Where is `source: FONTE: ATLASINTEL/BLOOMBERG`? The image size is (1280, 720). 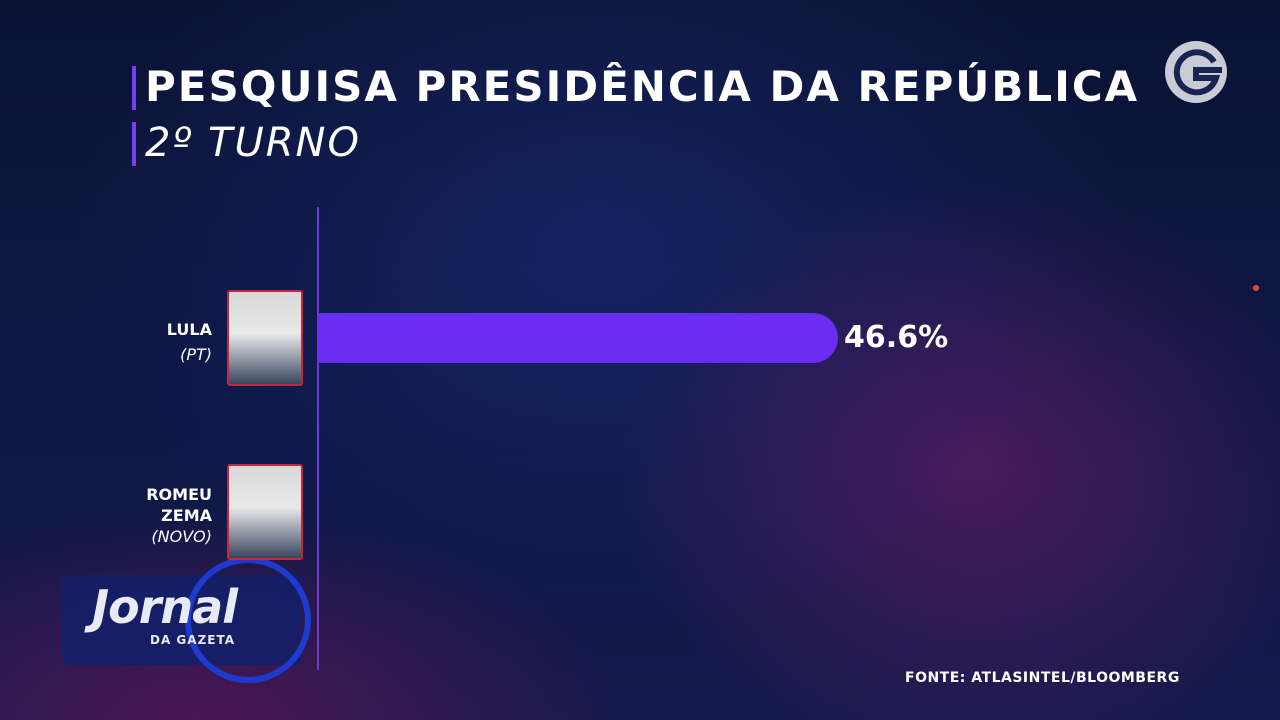 source: FONTE: ATLASINTEL/BLOOMBERG is located at coordinates (1042, 678).